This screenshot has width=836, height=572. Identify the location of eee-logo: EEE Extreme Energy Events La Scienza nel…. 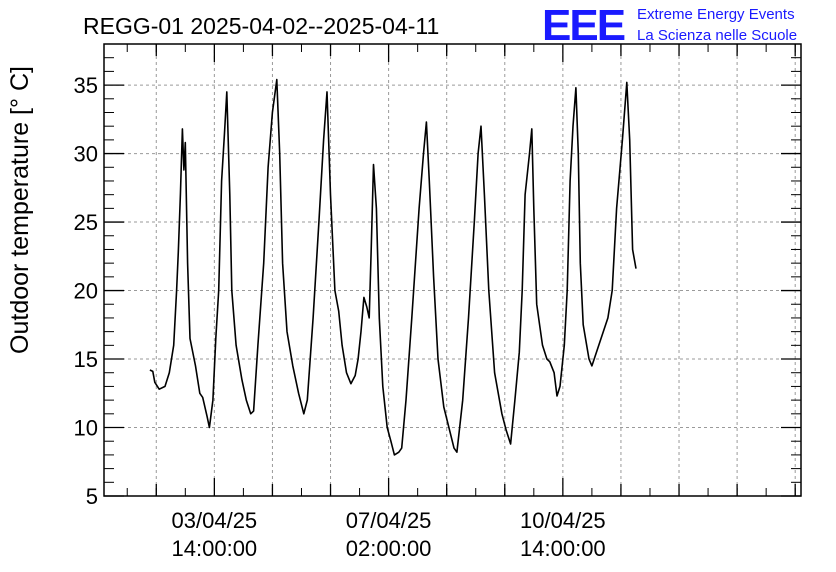
(669, 25).